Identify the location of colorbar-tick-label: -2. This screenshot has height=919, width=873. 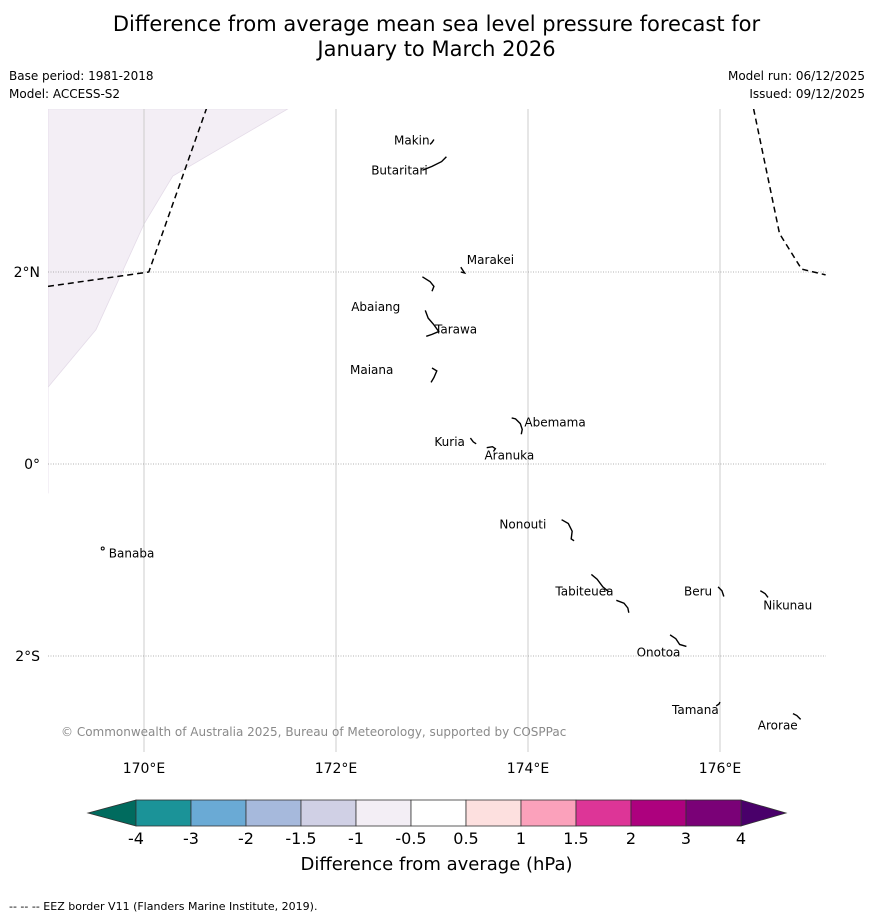
(246, 838).